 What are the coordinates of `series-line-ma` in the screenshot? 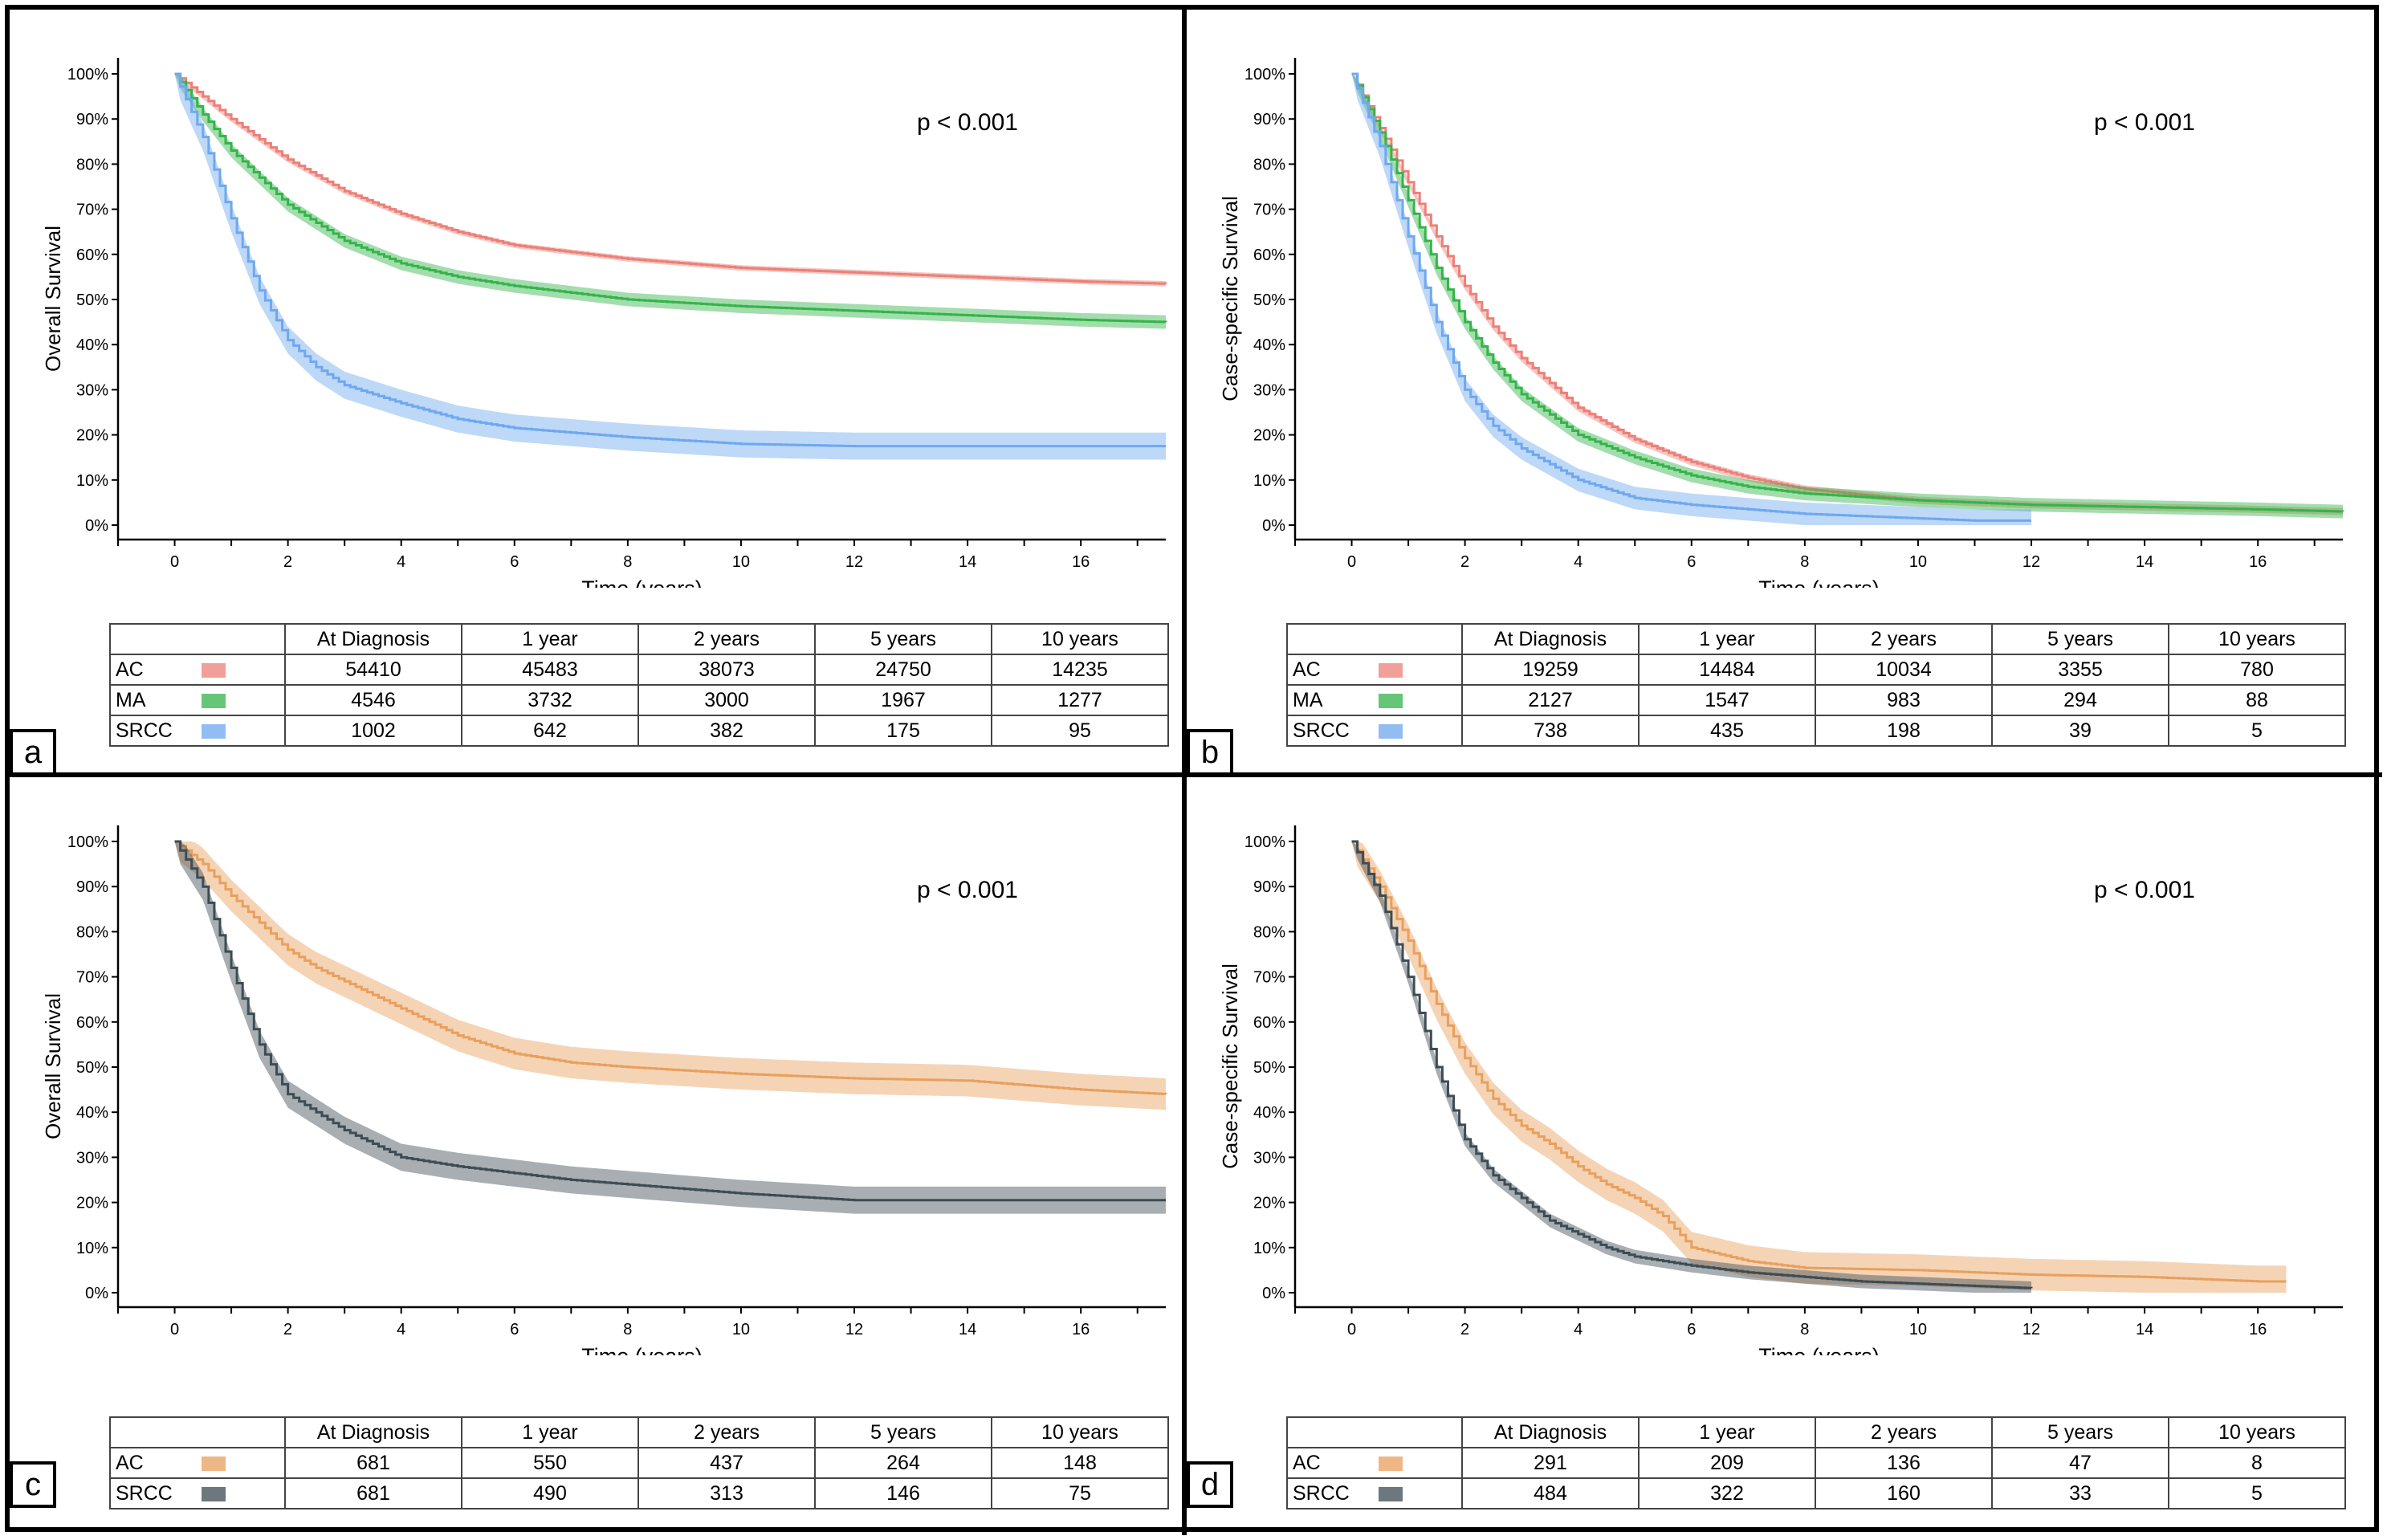 It's located at (670, 198).